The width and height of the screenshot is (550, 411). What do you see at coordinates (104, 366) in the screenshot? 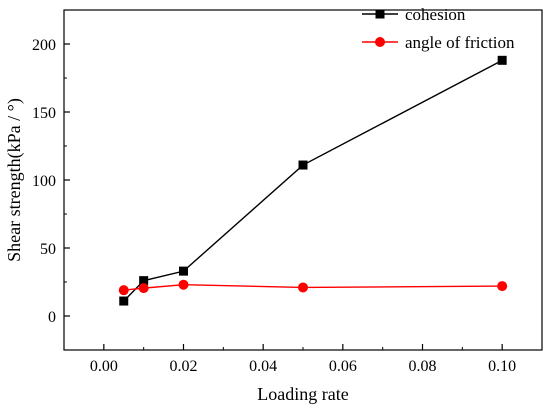
I see `x-tick-label: 0.00` at bounding box center [104, 366].